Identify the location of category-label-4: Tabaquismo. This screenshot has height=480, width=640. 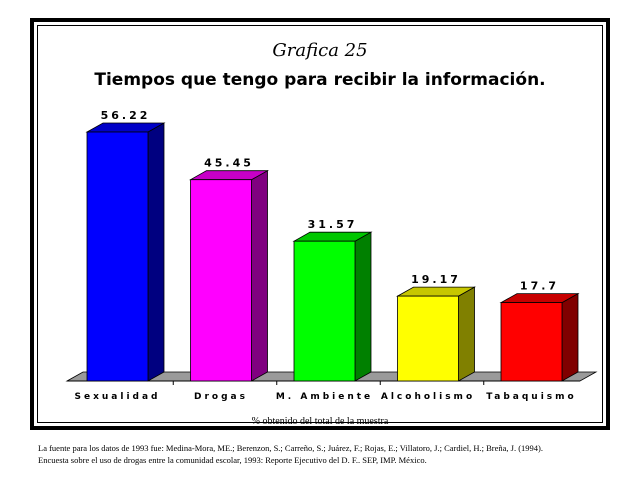
(531, 397).